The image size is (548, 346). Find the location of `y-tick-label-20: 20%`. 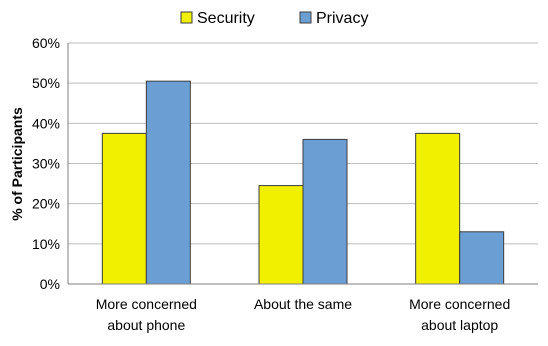

y-tick-label-20: 20% is located at coordinates (46, 204).